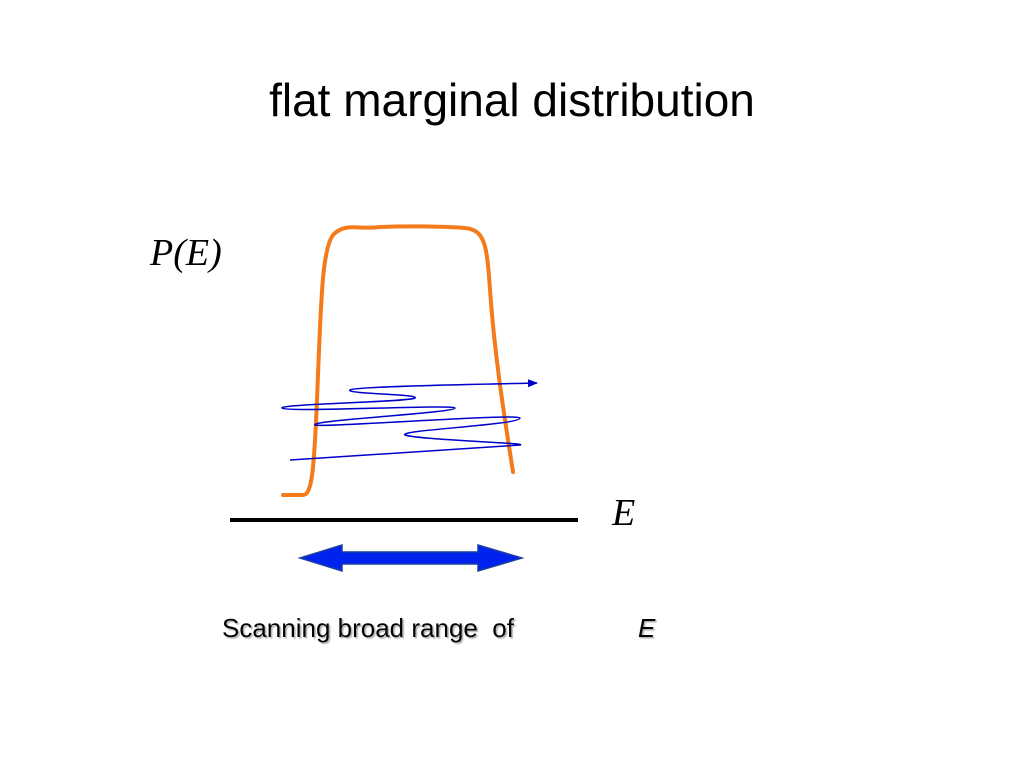  I want to click on range-arrow, so click(411, 558).